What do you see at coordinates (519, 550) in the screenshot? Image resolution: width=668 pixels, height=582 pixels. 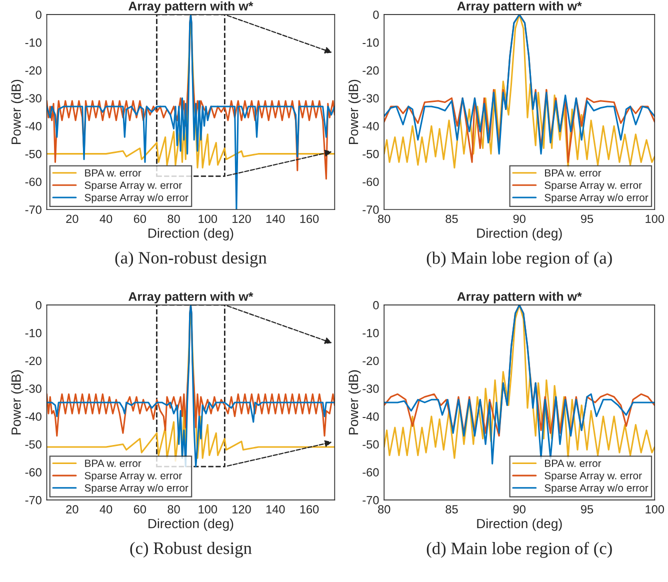 I see `text: (d) Main lobe region of (c)` at bounding box center [519, 550].